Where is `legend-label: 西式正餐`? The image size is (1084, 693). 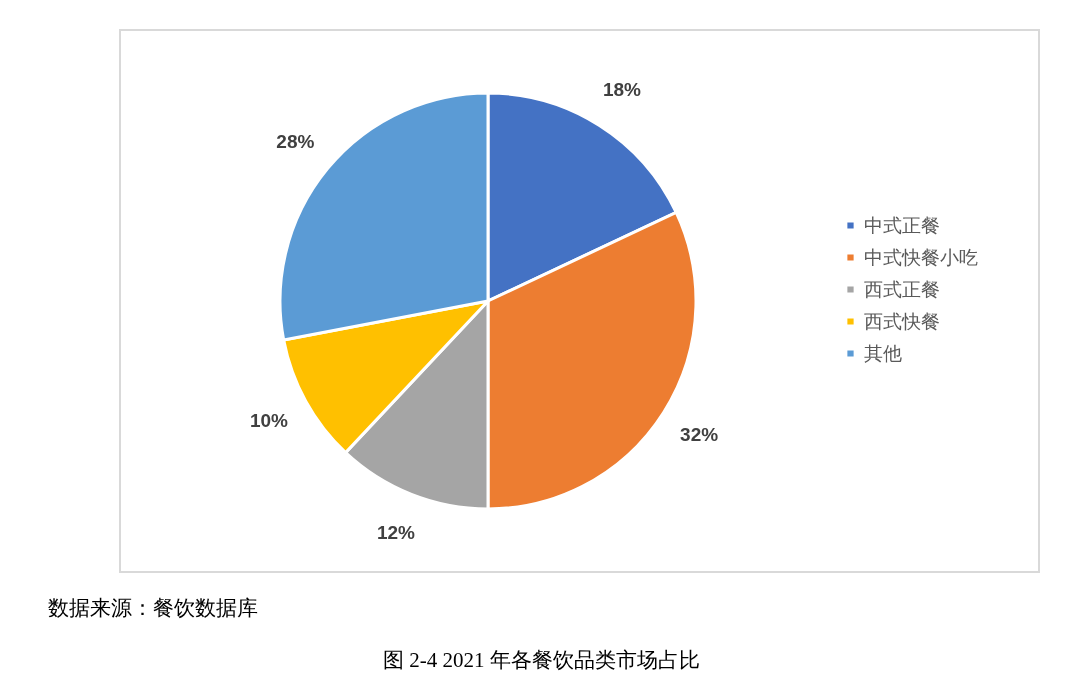
legend-label: 西式正餐 is located at coordinates (902, 288).